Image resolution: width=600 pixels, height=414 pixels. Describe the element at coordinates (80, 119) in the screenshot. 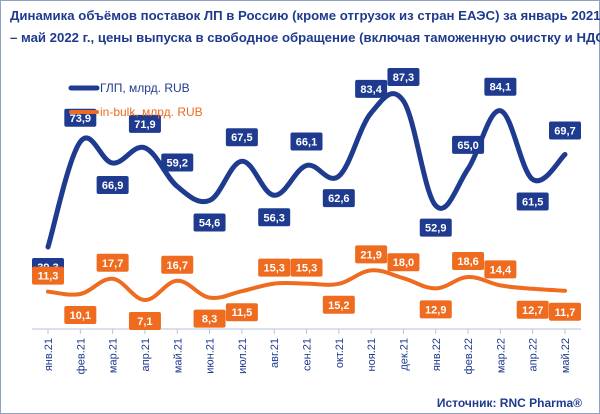

I see `data-label-glp: 73,9` at that location.